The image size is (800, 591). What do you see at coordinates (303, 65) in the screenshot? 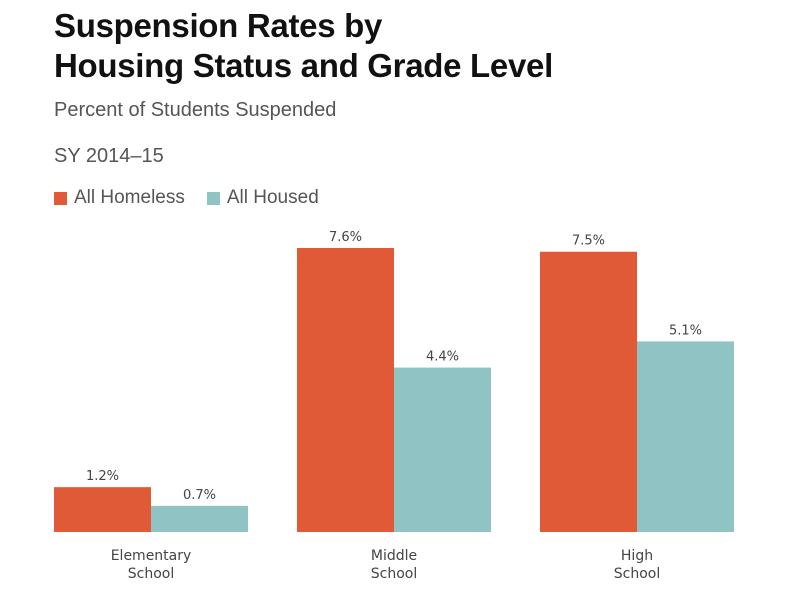
I see `chart-title-line-2: Housing Status and Grade Level` at bounding box center [303, 65].